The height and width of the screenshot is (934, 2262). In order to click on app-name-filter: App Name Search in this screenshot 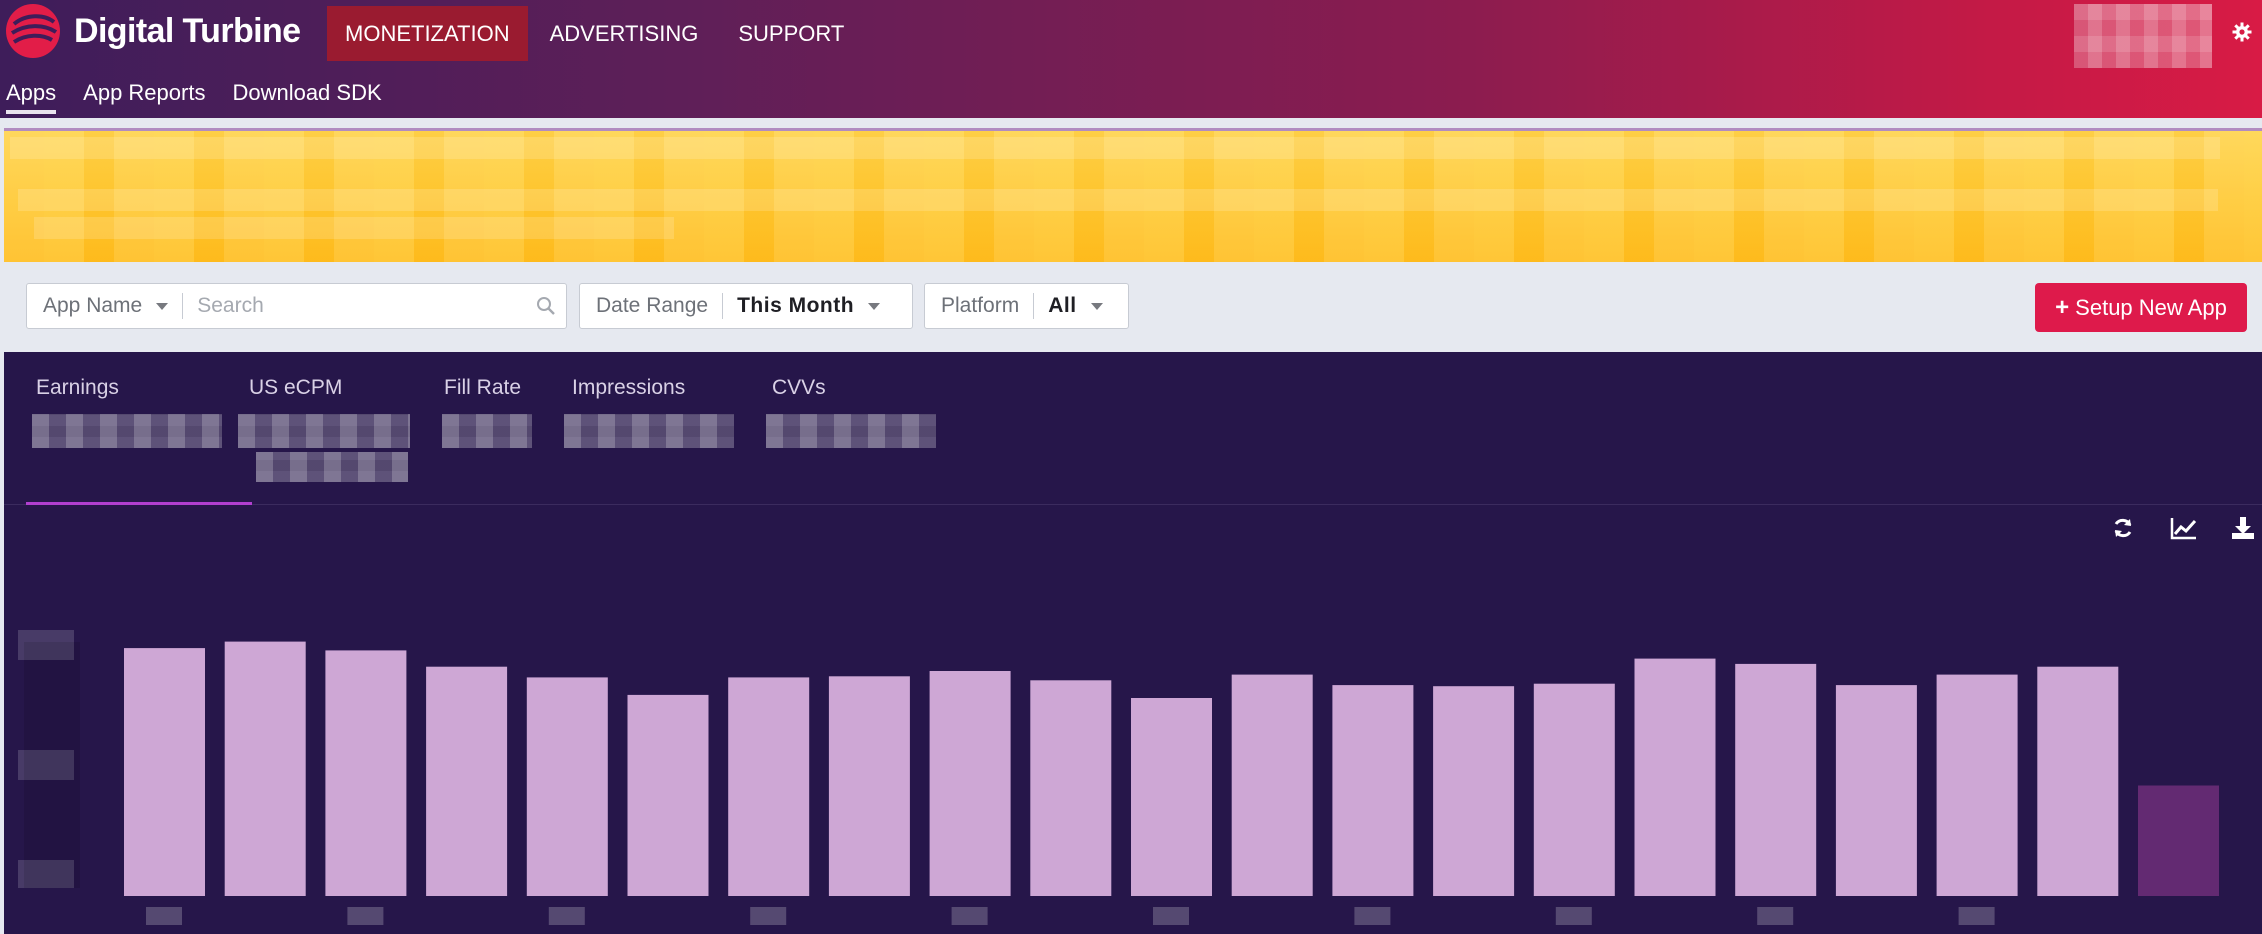, I will do `click(296, 306)`.